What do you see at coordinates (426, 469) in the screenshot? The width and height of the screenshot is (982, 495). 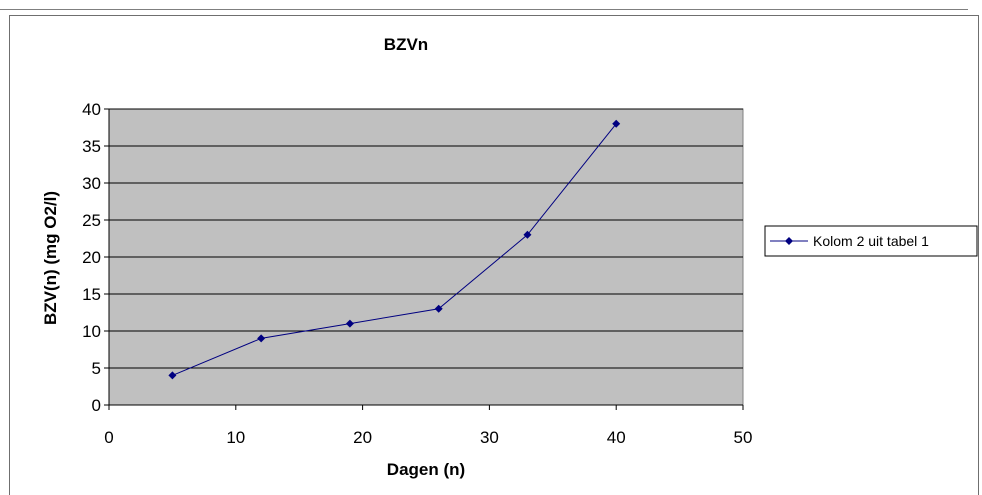 I see `x-axis-label: Dagen (n)` at bounding box center [426, 469].